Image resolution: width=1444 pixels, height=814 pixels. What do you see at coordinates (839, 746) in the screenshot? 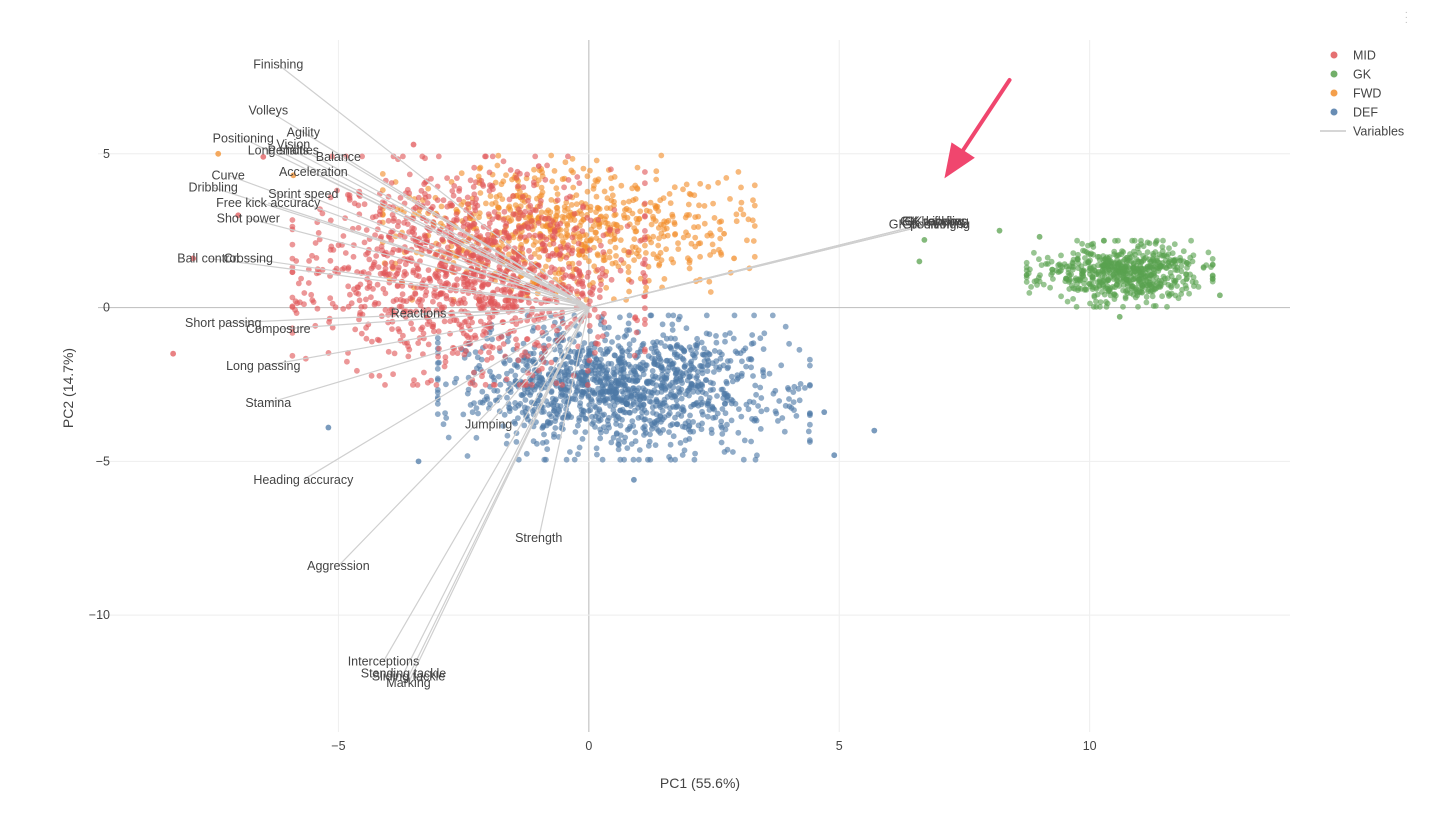
I see `x-tick-label: 5` at bounding box center [839, 746].